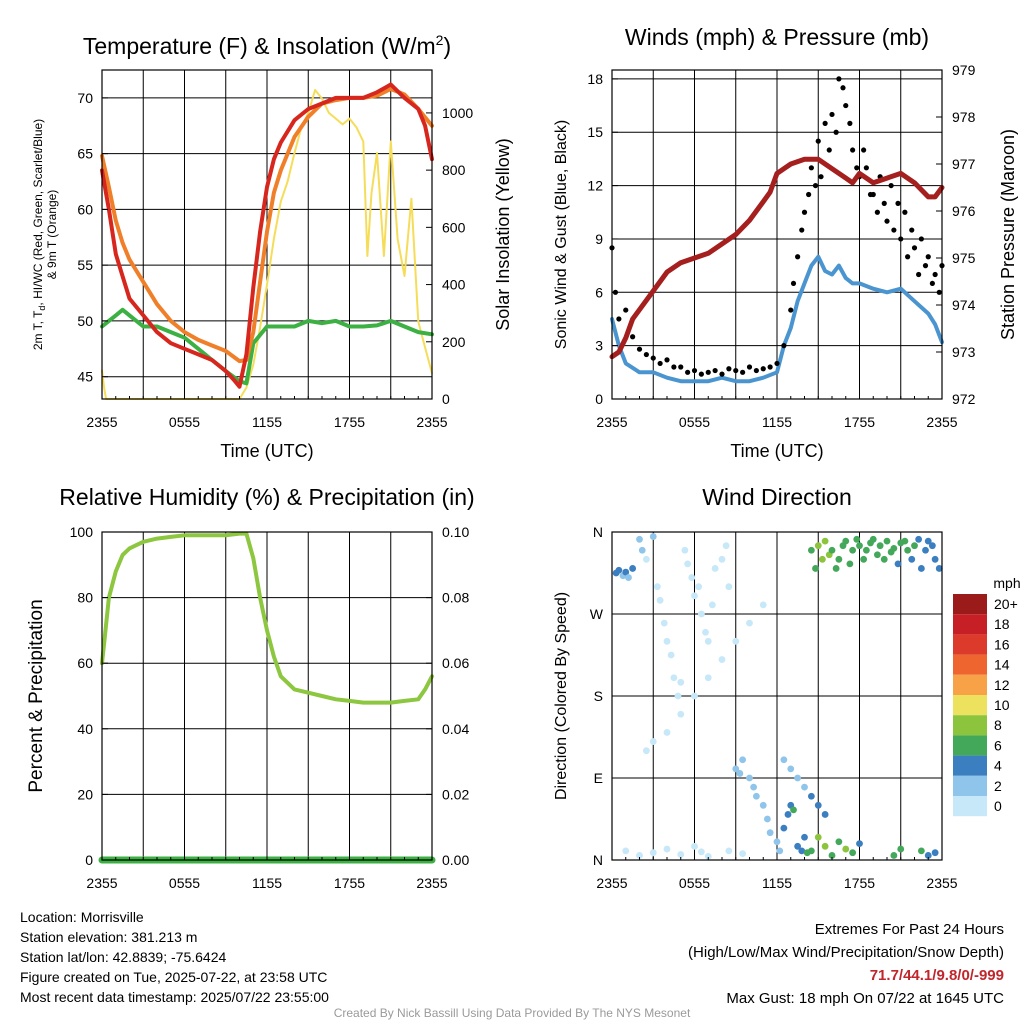 The width and height of the screenshot is (1024, 1024). I want to click on series-pressure-line, so click(777, 258).